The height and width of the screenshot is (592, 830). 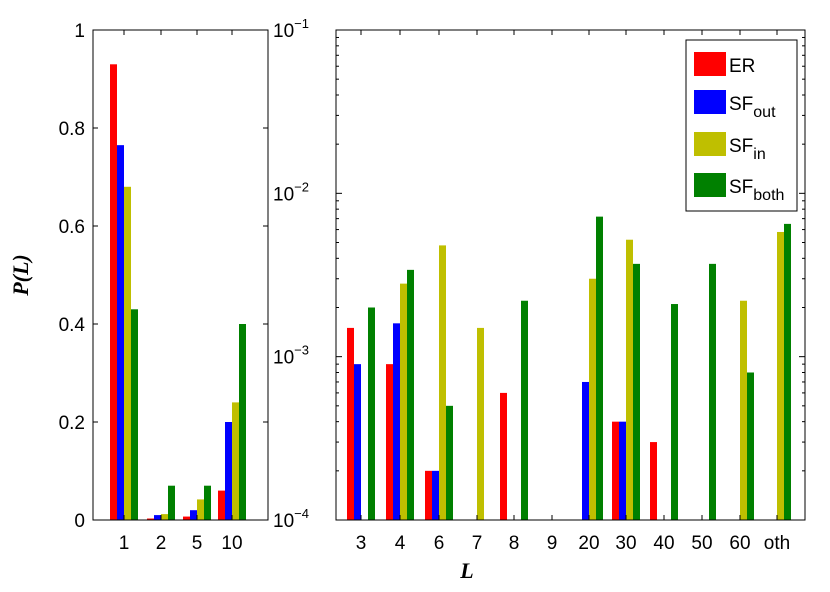 What do you see at coordinates (759, 154) in the screenshot?
I see `legend-label-subscript: in` at bounding box center [759, 154].